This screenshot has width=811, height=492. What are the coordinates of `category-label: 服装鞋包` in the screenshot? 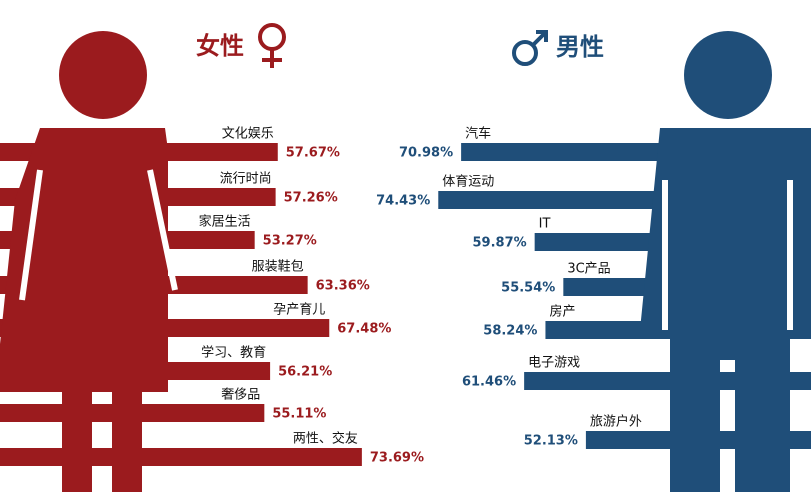 It's located at (278, 267).